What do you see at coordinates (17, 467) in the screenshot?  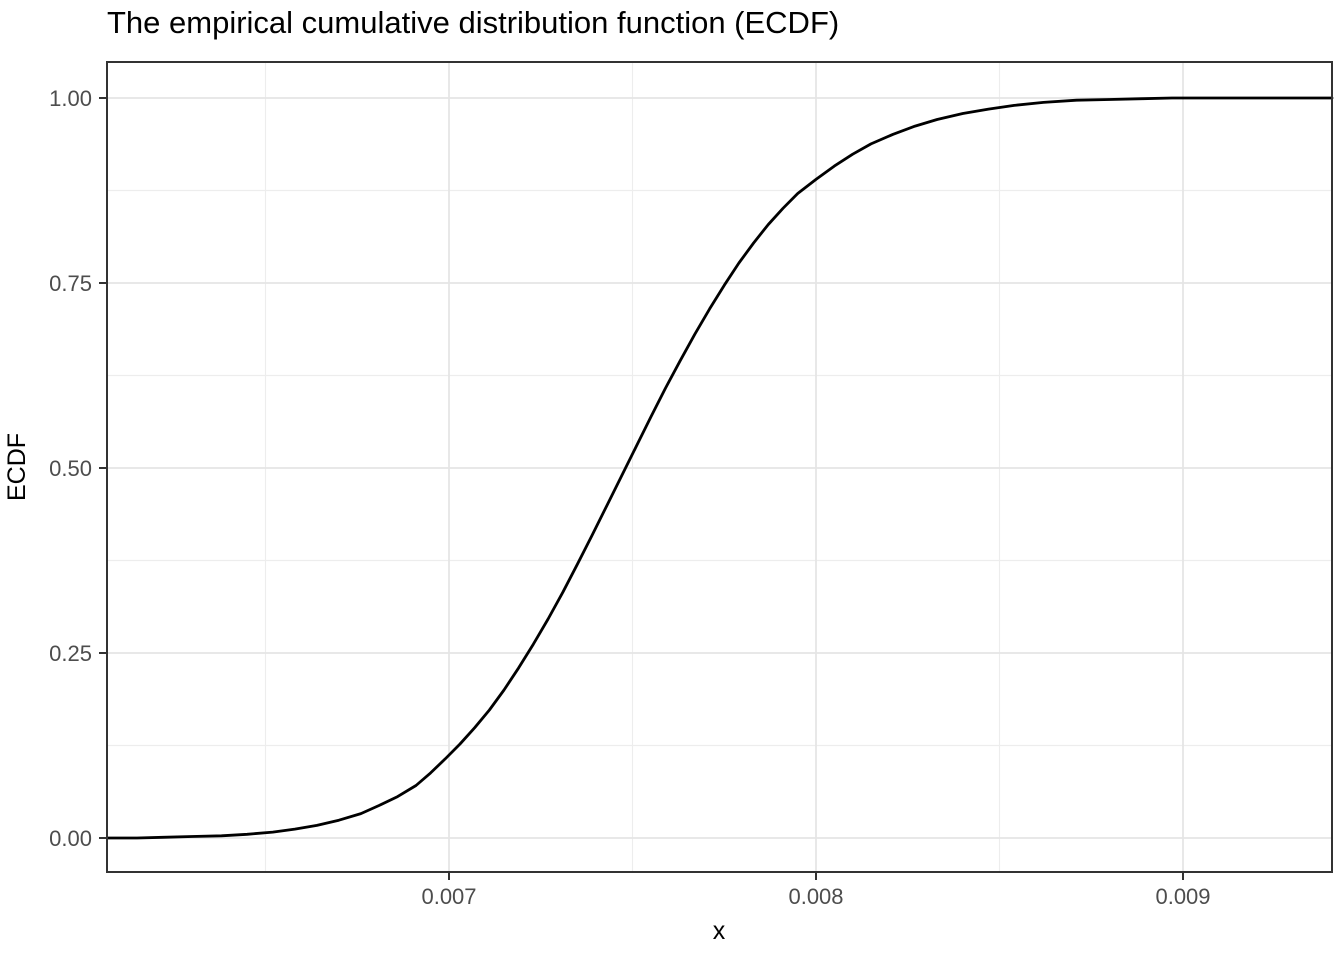 I see `y-axis-title: ECDF` at bounding box center [17, 467].